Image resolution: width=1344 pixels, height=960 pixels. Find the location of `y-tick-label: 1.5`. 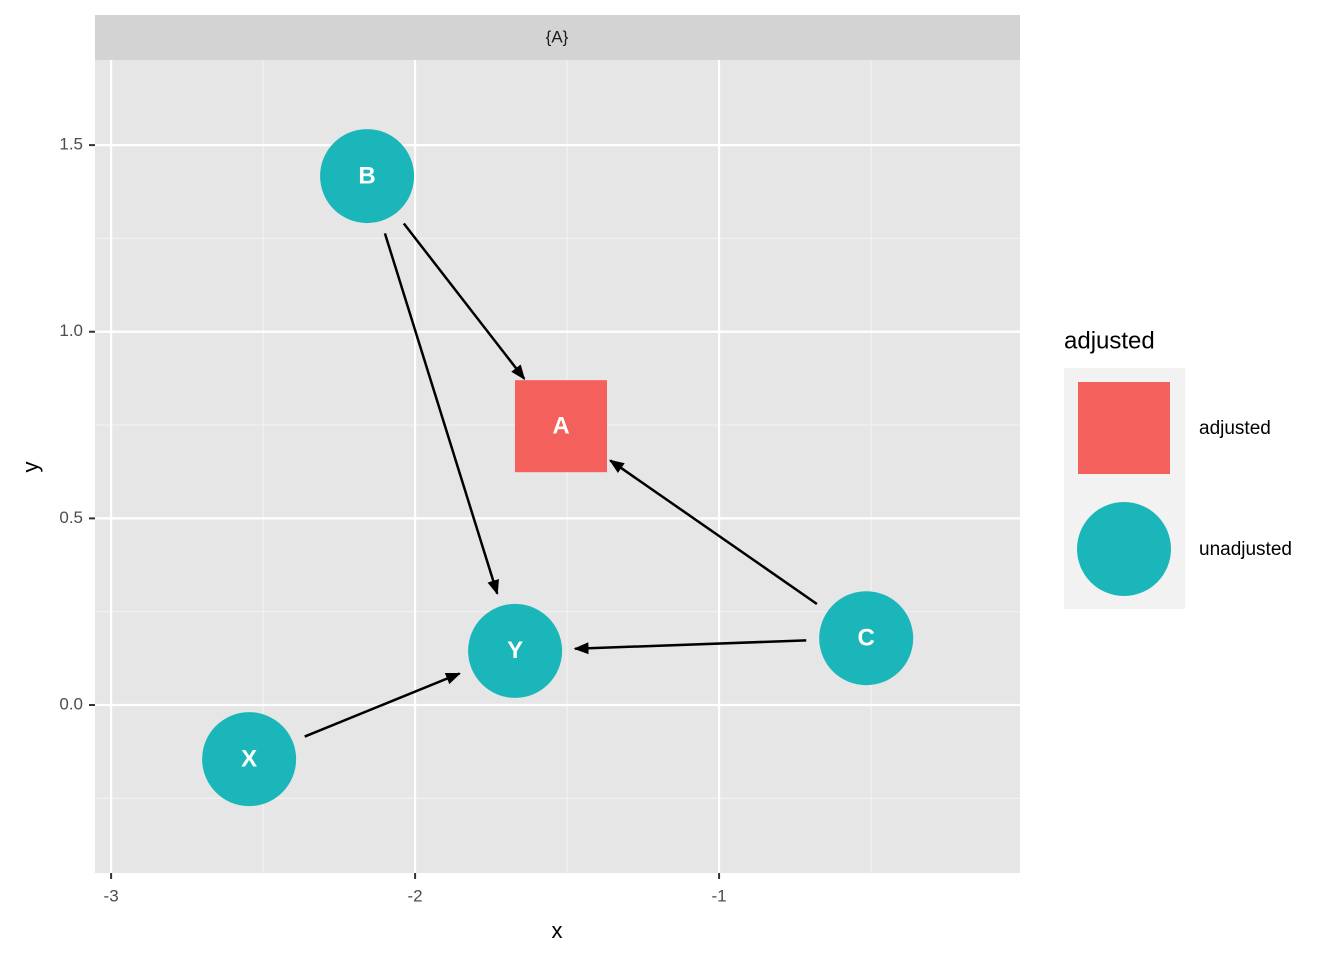

y-tick-label: 1.5 is located at coordinates (71, 144).